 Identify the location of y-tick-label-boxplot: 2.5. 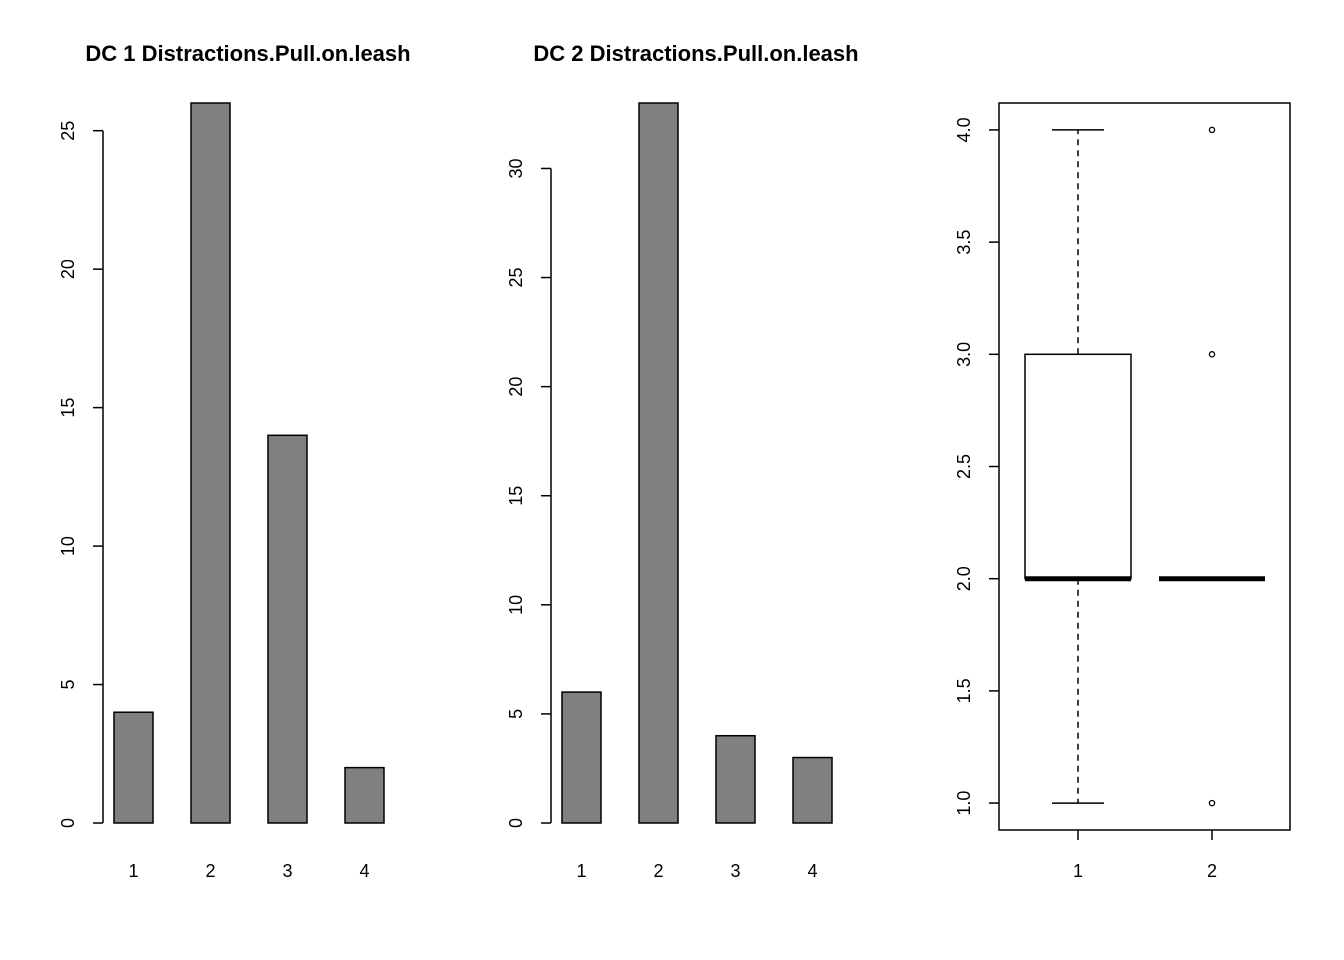
(964, 466).